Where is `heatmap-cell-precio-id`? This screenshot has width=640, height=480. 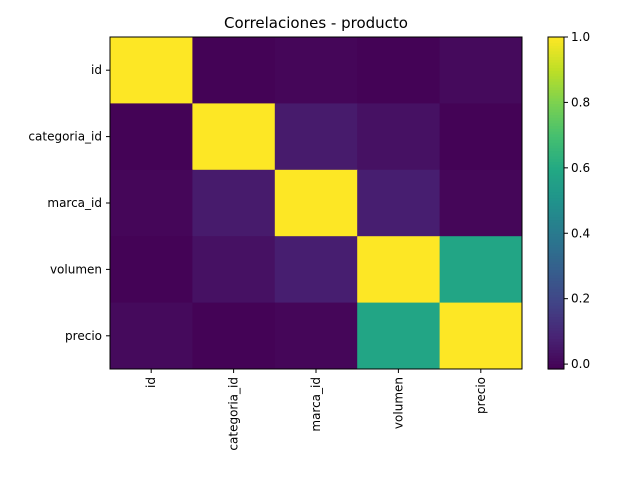
heatmap-cell-precio-id is located at coordinates (151, 336).